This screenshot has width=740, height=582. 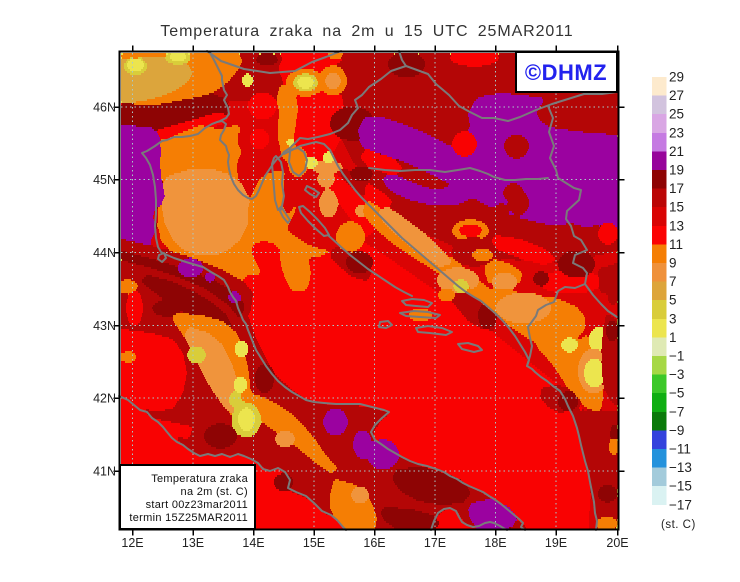 I want to click on svg-text: 11, so click(x=676, y=244).